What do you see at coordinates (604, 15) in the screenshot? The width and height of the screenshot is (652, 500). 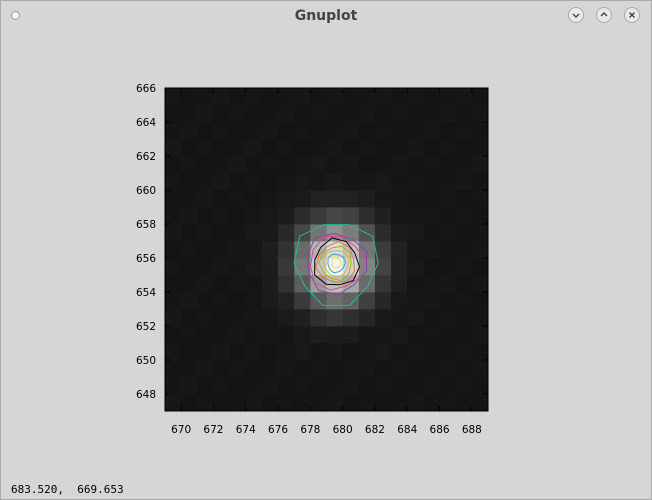 I see `maximize-button` at bounding box center [604, 15].